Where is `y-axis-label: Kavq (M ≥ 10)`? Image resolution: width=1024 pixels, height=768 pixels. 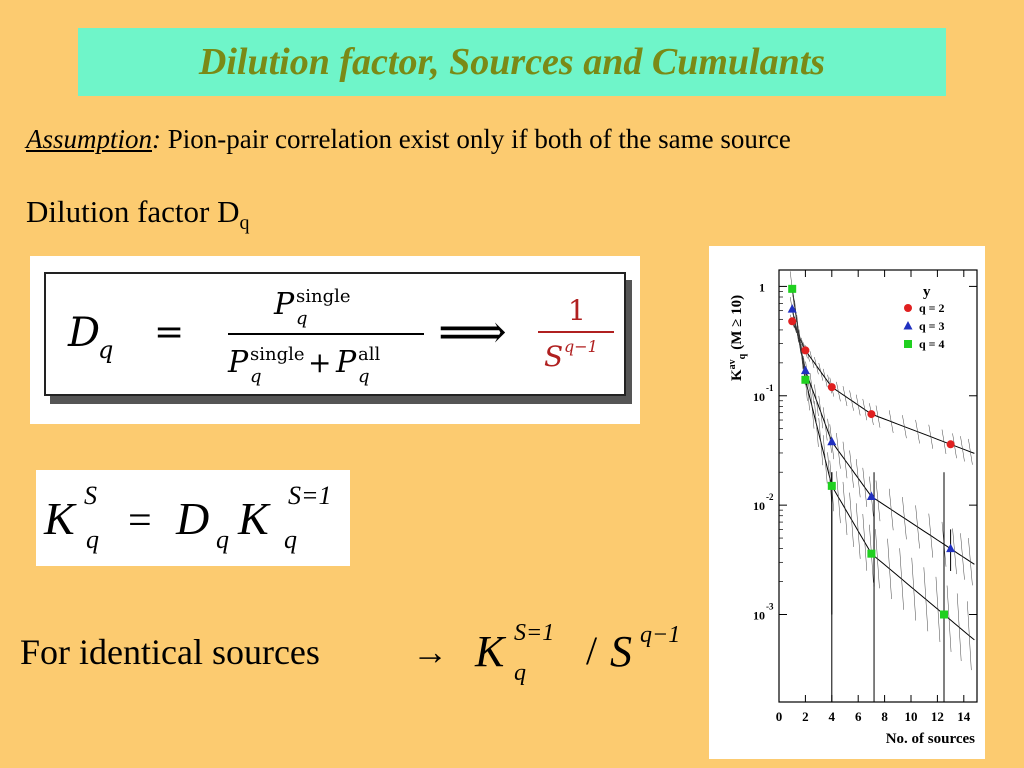
y-axis-label: Kavq (M ≥ 10) is located at coordinates (737, 338).